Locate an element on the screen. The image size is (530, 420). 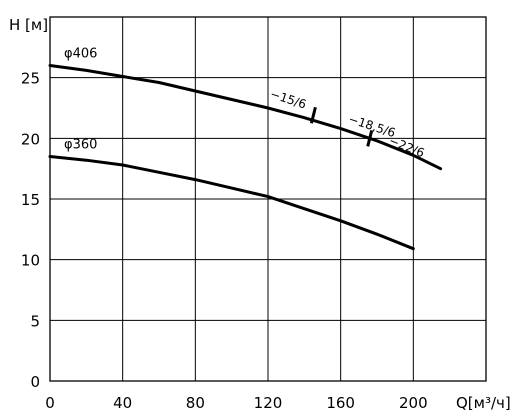
x-tick-label: 40 is located at coordinates (122, 403).